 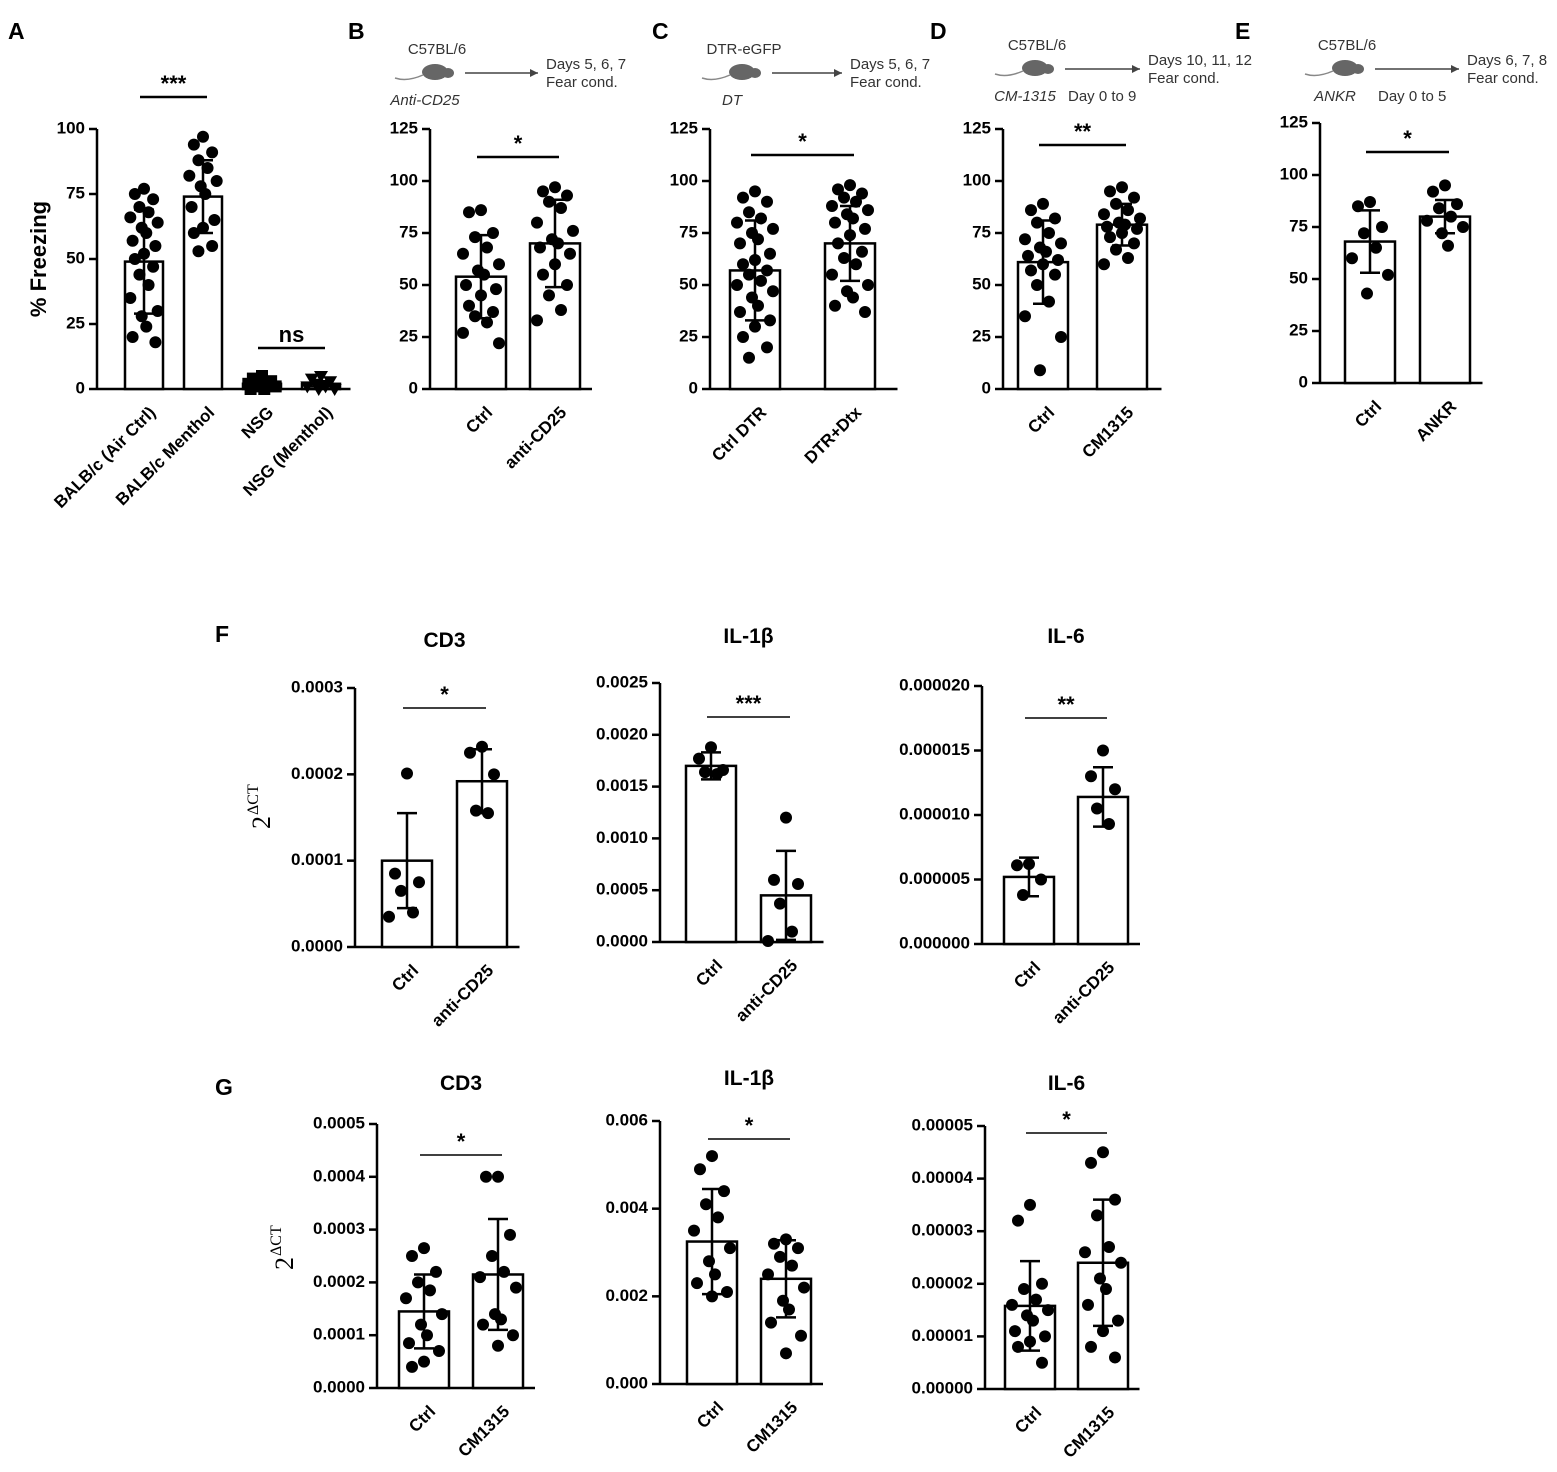 What do you see at coordinates (339, 1281) in the screenshot?
I see `y-tick-label: 0.0002` at bounding box center [339, 1281].